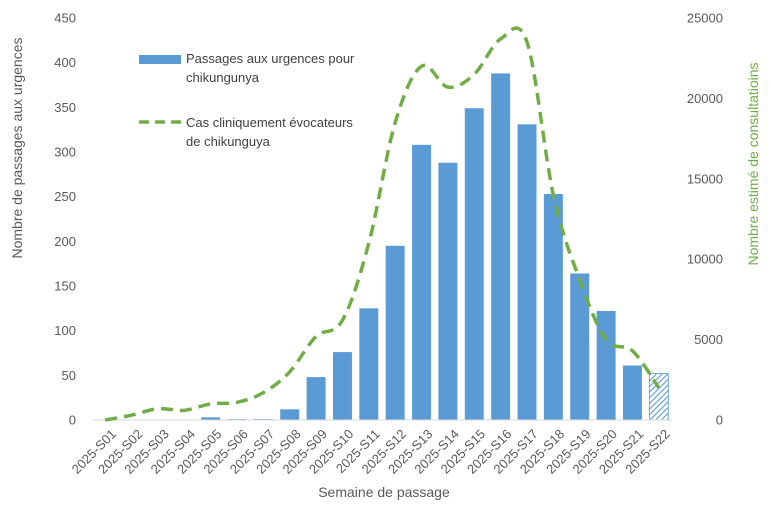  Describe the element at coordinates (705, 98) in the screenshot. I see `right-tick-label: 20000` at that location.